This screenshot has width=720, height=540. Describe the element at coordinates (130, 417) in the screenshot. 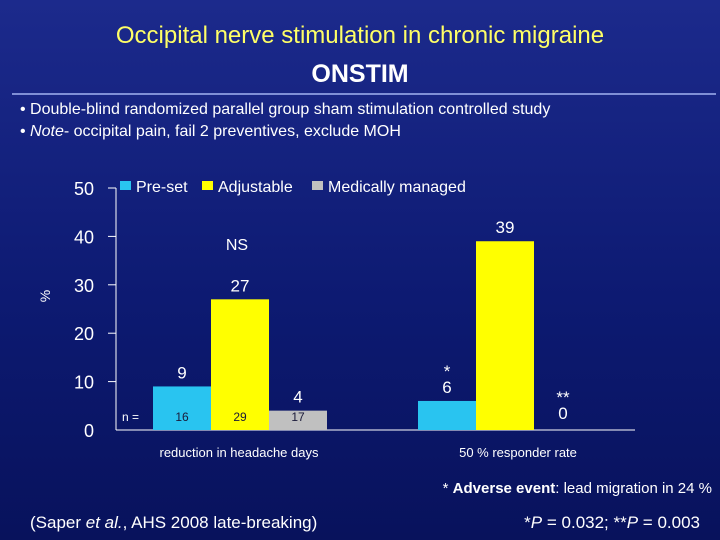

I see `n-row-label: n =` at that location.